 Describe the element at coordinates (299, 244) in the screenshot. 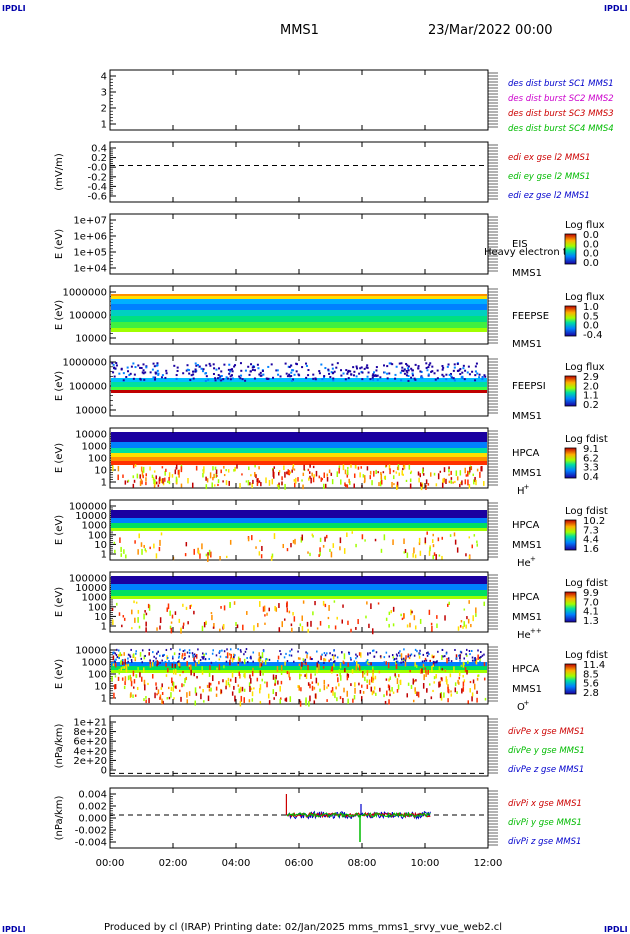

I see `panel-frame` at that location.